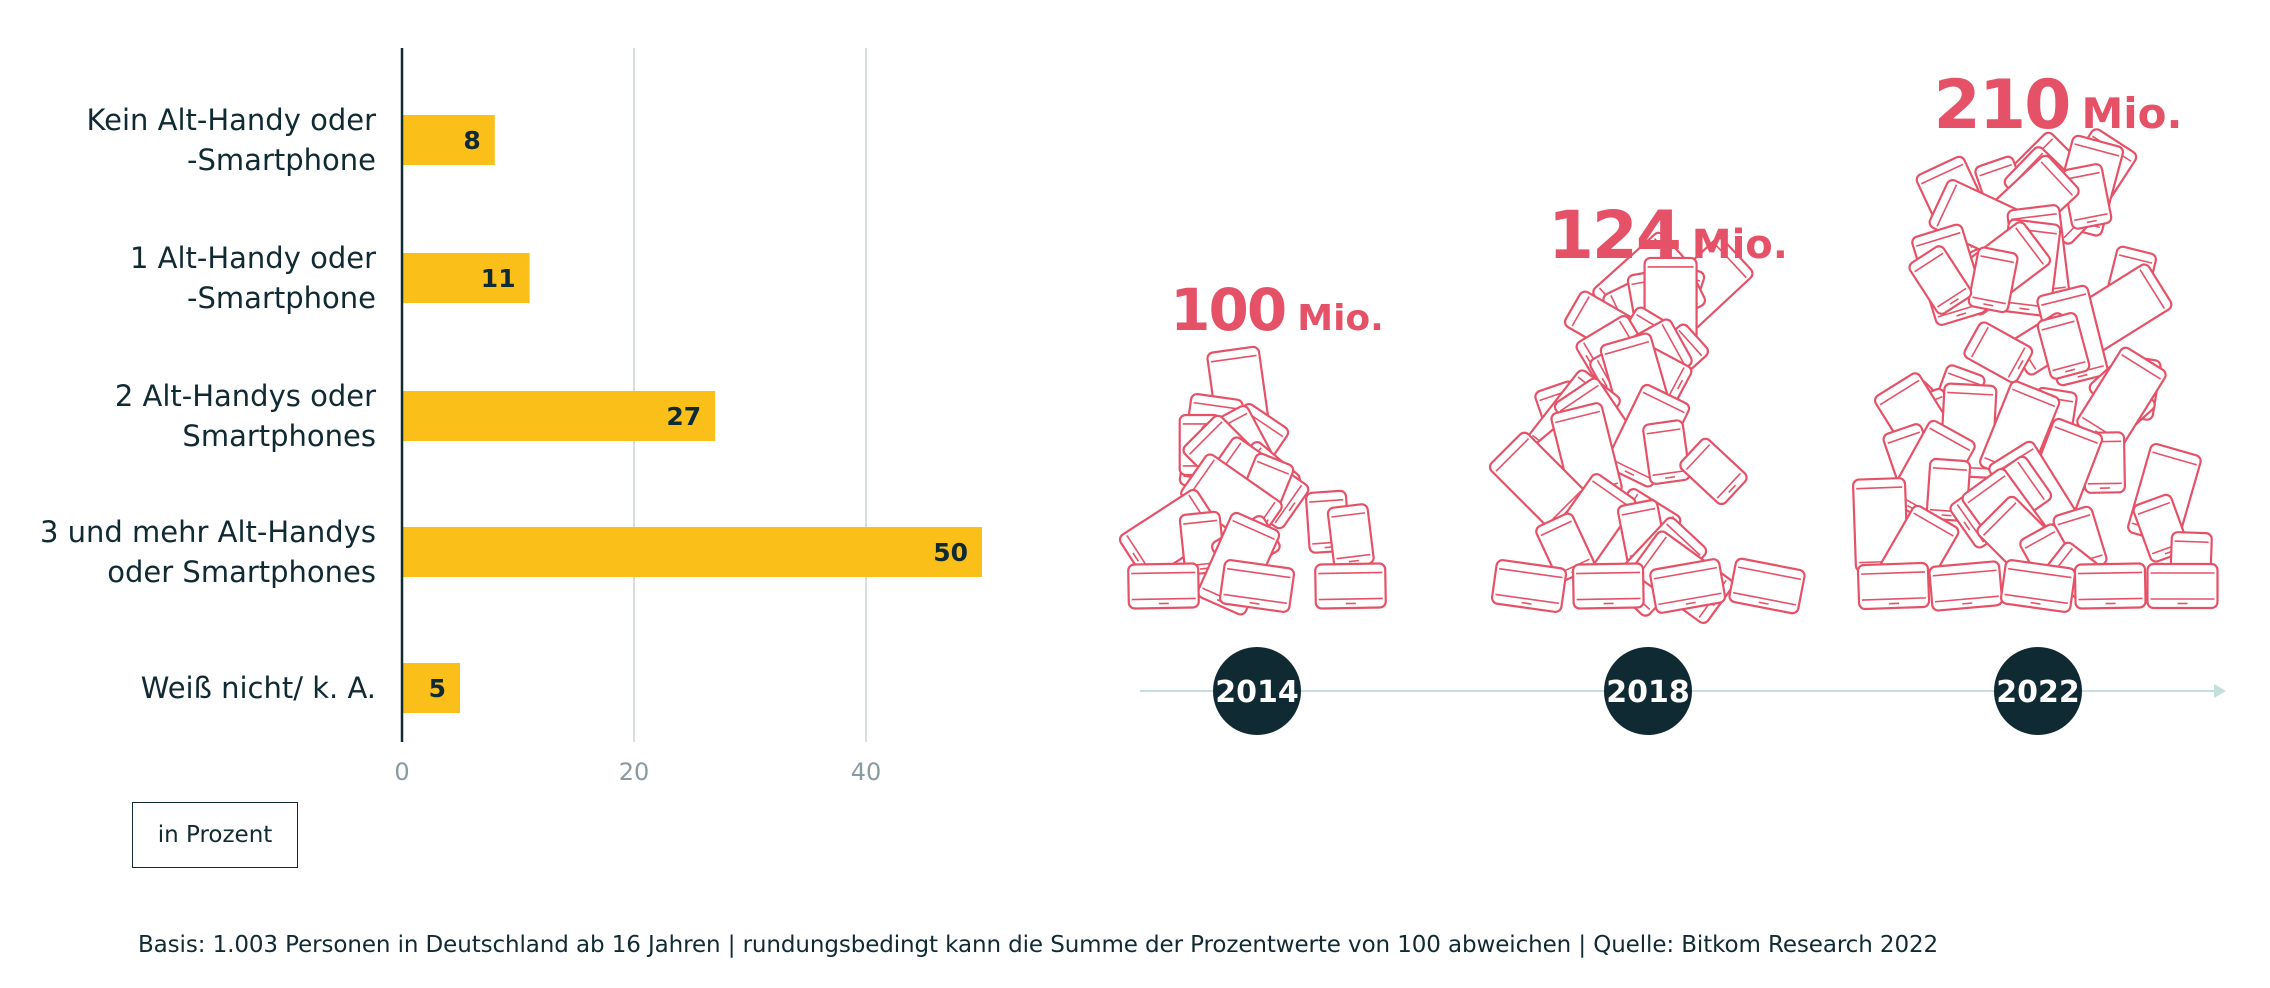 This screenshot has width=2270, height=988. What do you see at coordinates (241, 572) in the screenshot?
I see `category-label: oder Smartphones` at bounding box center [241, 572].